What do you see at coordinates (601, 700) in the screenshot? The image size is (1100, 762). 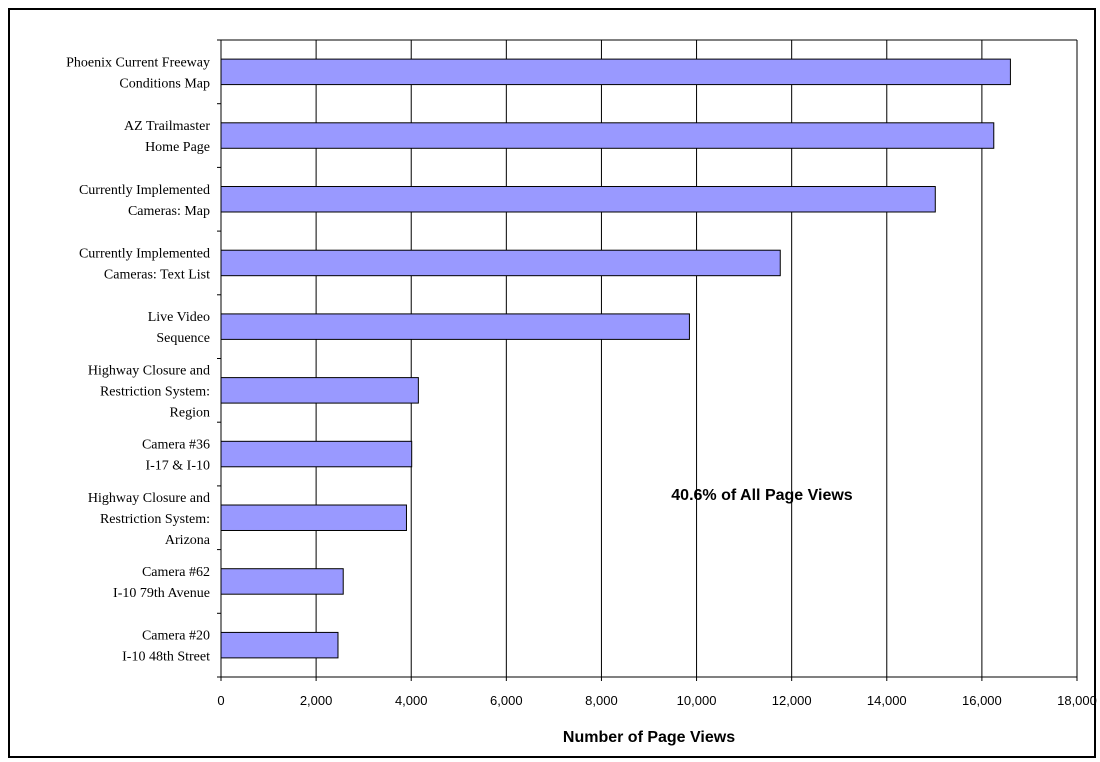 I see `x-tick-label: 8,000` at bounding box center [601, 700].